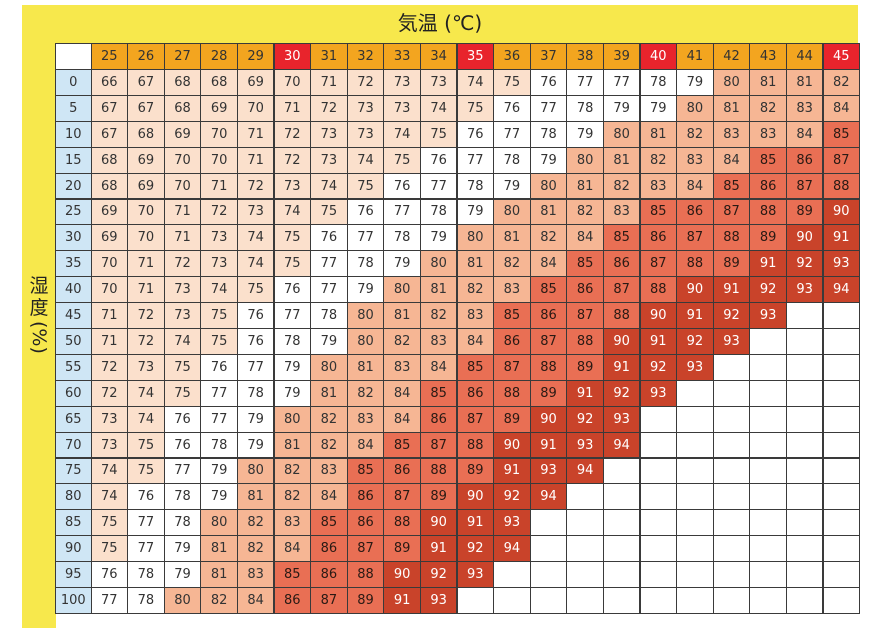  I want to click on row-header: 40, so click(73, 290).